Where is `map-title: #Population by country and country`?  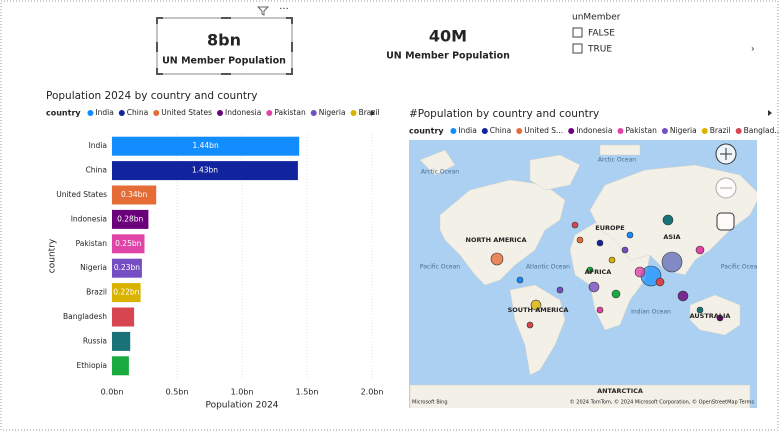
map-title: #Population by country and country is located at coordinates (504, 114).